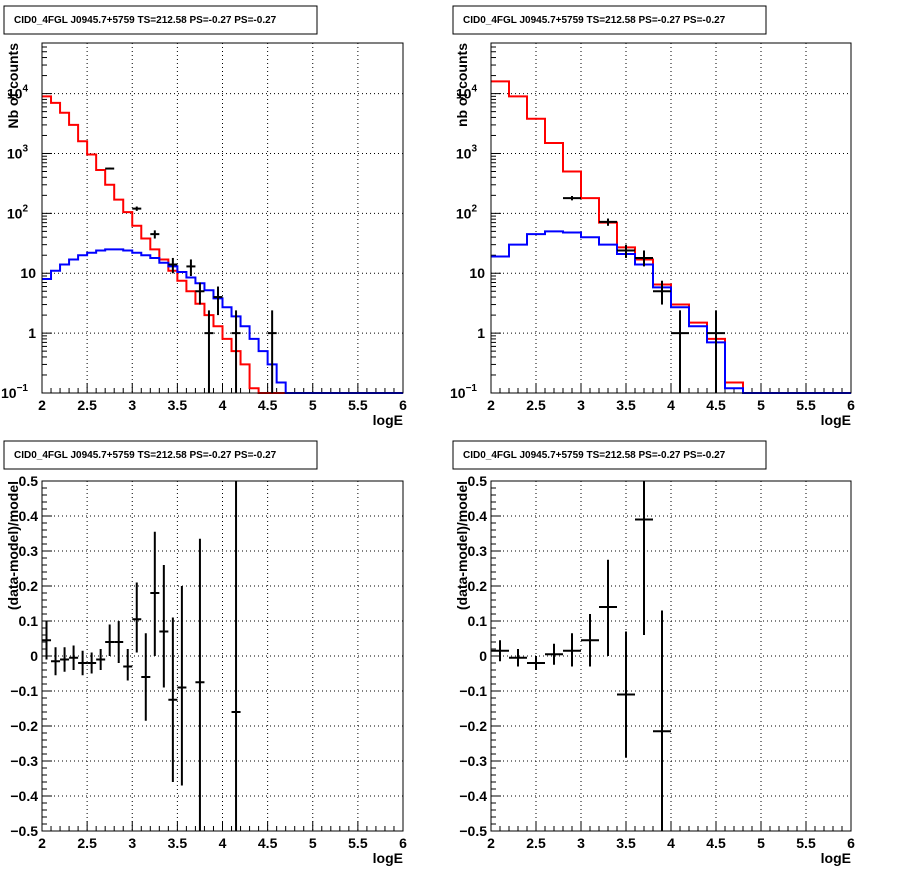  I want to click on y-axis-title: nb of counts, so click(462, 85).